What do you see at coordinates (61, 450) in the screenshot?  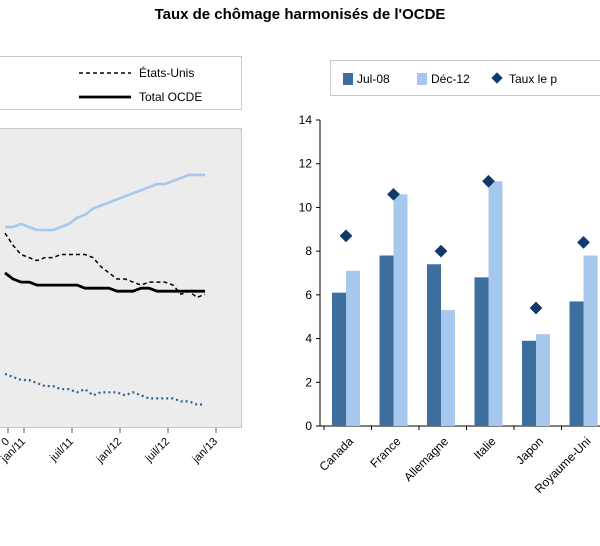 I see `left-x-tick-label: juil/11` at bounding box center [61, 450].